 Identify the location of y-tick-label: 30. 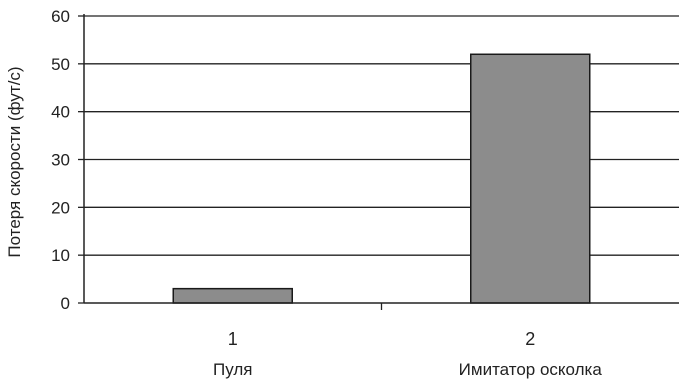
(60, 160).